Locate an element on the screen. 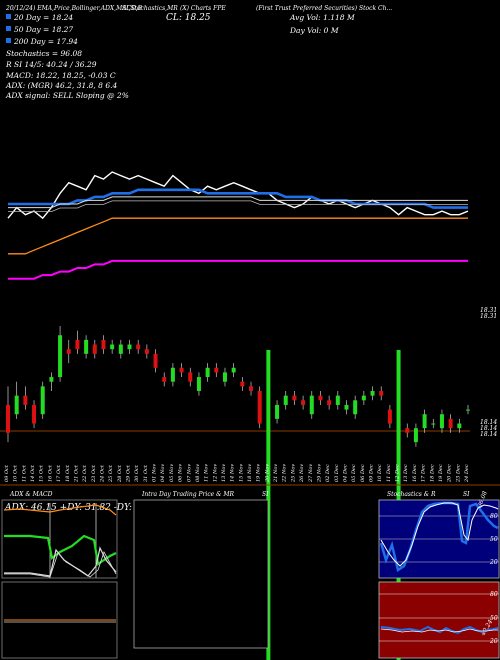  date-tick-label: 11 Nov is located at coordinates (207, 473).